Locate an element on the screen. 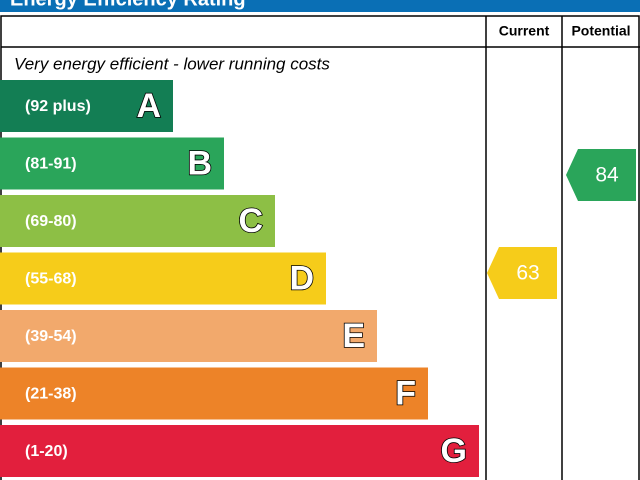 The width and height of the screenshot is (640, 480). band-range: (55-68) is located at coordinates (51, 279).